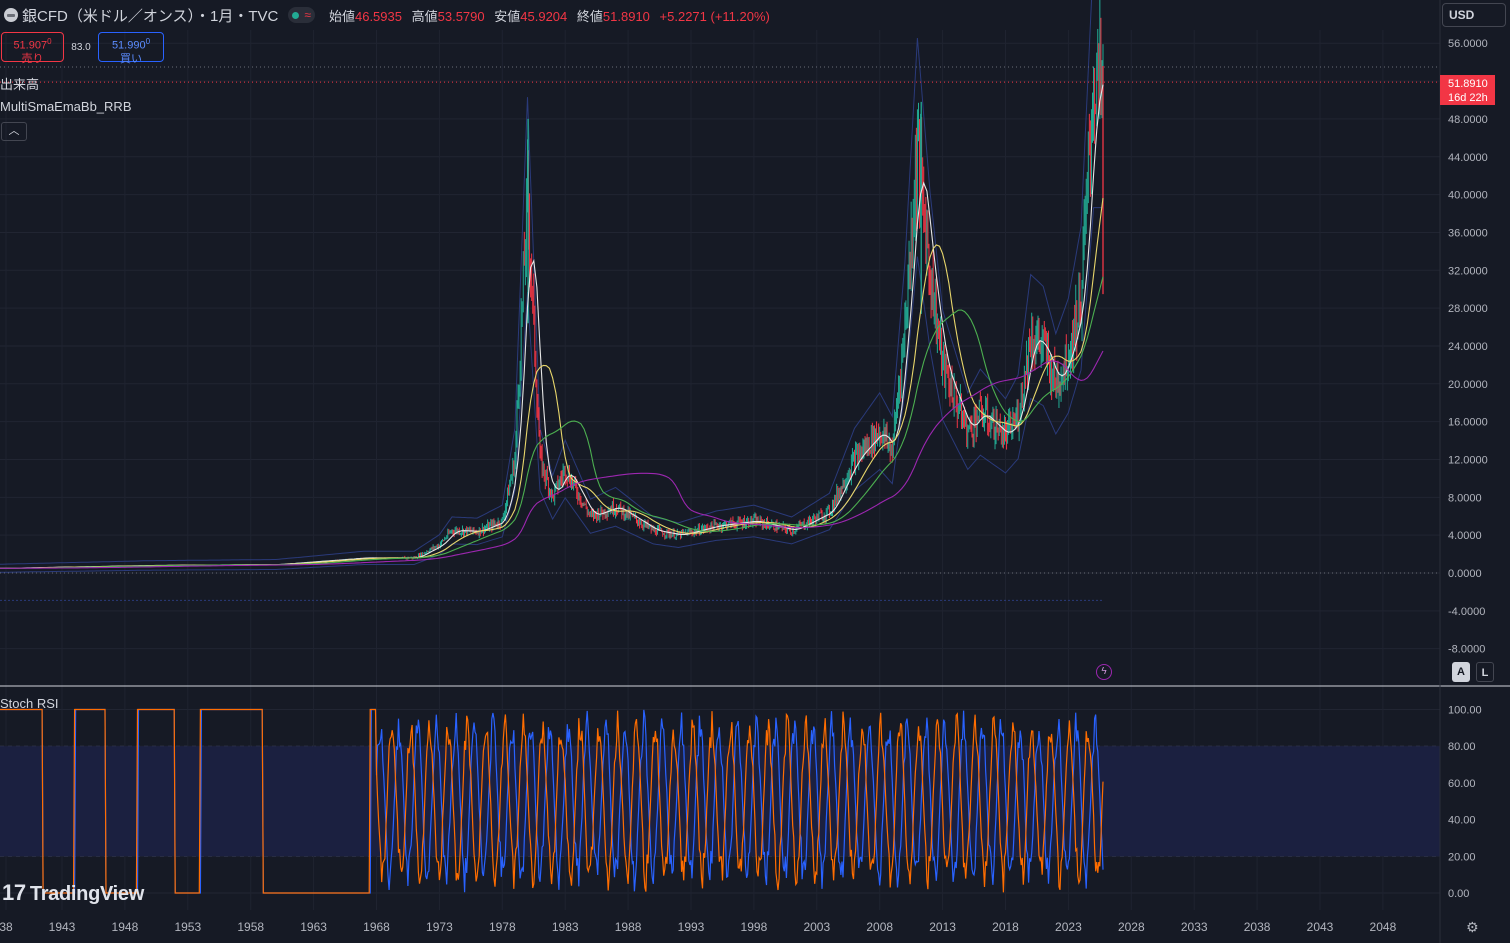 The height and width of the screenshot is (943, 1510). I want to click on logo-text: TradingView, so click(87, 894).